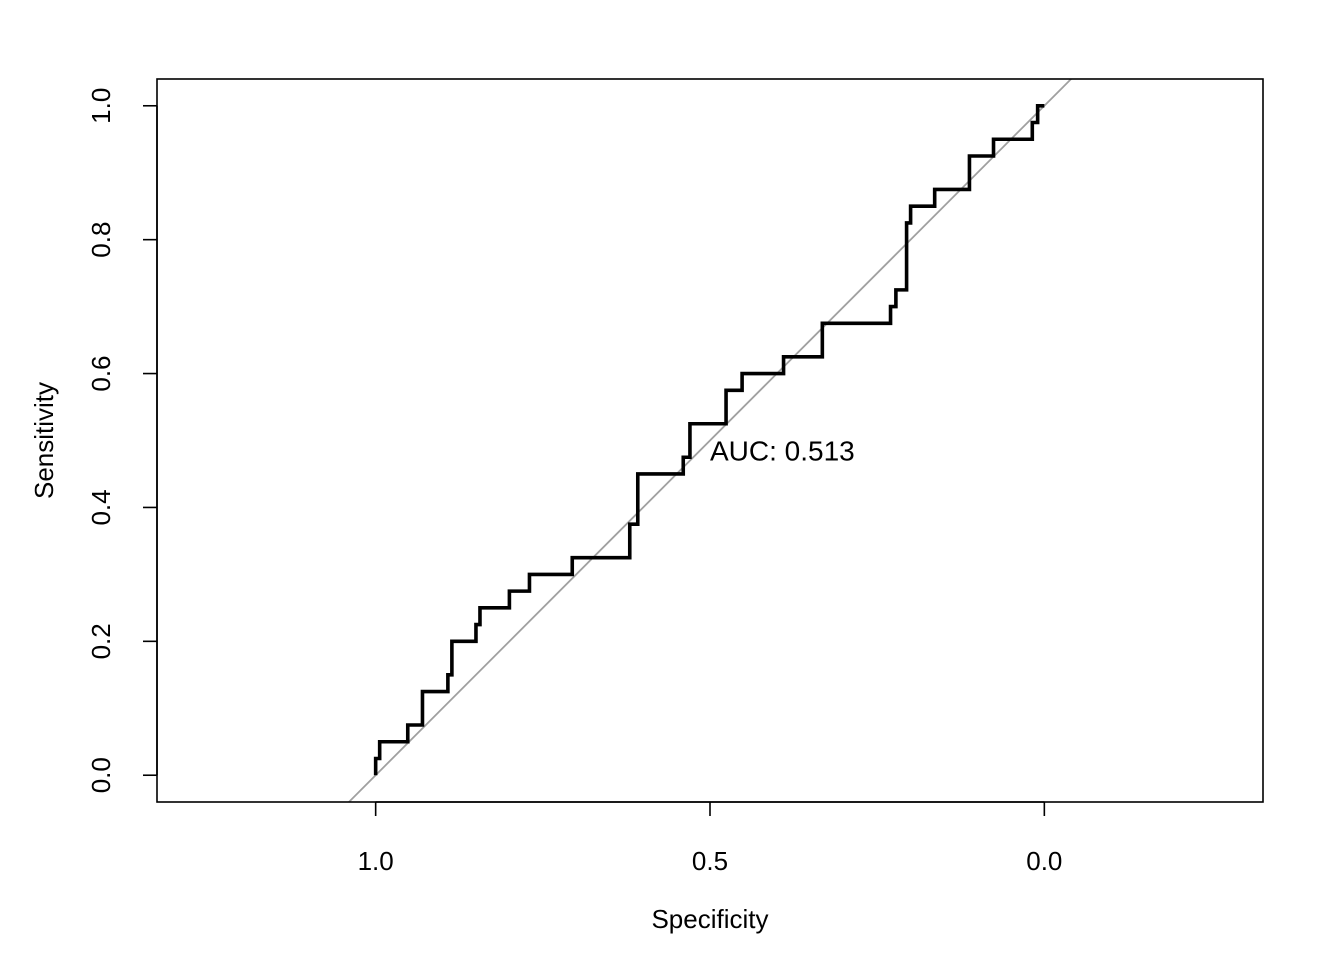  What do you see at coordinates (122, 440) in the screenshot?
I see `y-axis: 0.0 0.2 0.4 0.6 0.8 1.0` at bounding box center [122, 440].